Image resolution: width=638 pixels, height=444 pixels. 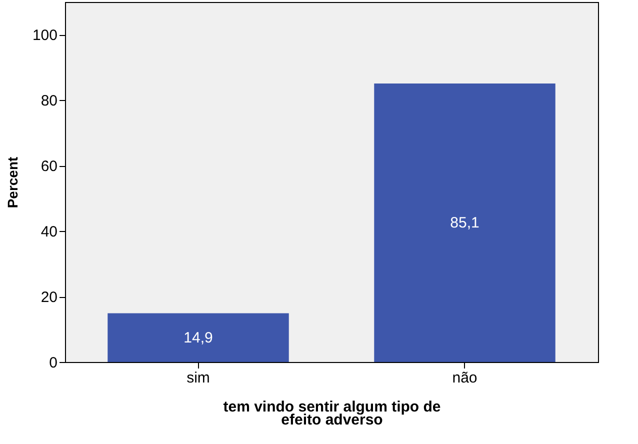 I want to click on y-tick-label: 40, so click(x=49, y=232).